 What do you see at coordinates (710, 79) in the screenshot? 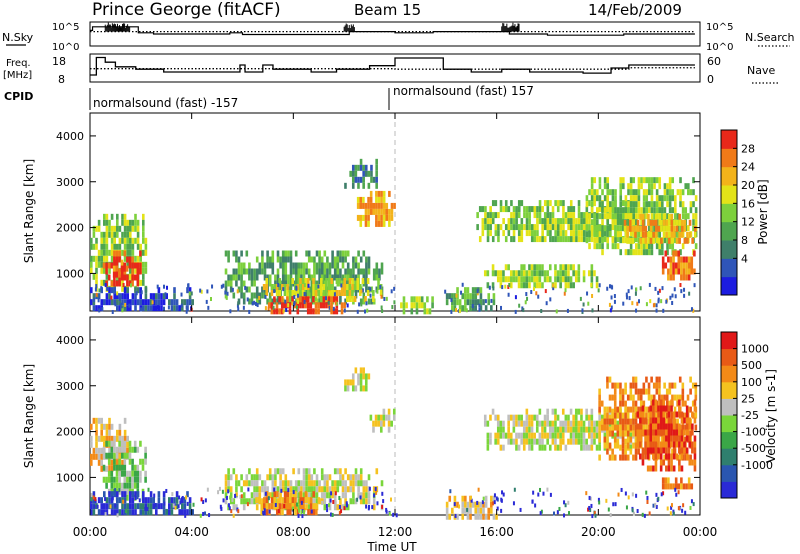
I see `nave-tick-bottom: 0` at bounding box center [710, 79].